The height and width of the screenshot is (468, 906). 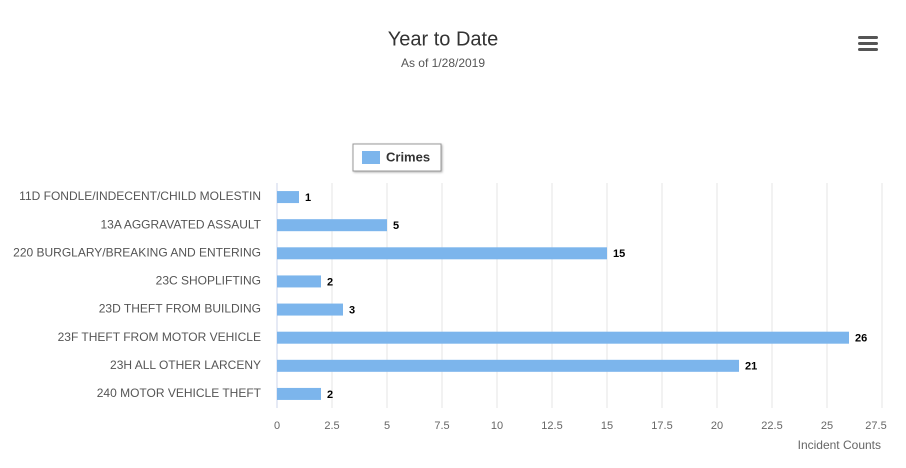 I want to click on legend-item: Crimes, so click(x=396, y=156).